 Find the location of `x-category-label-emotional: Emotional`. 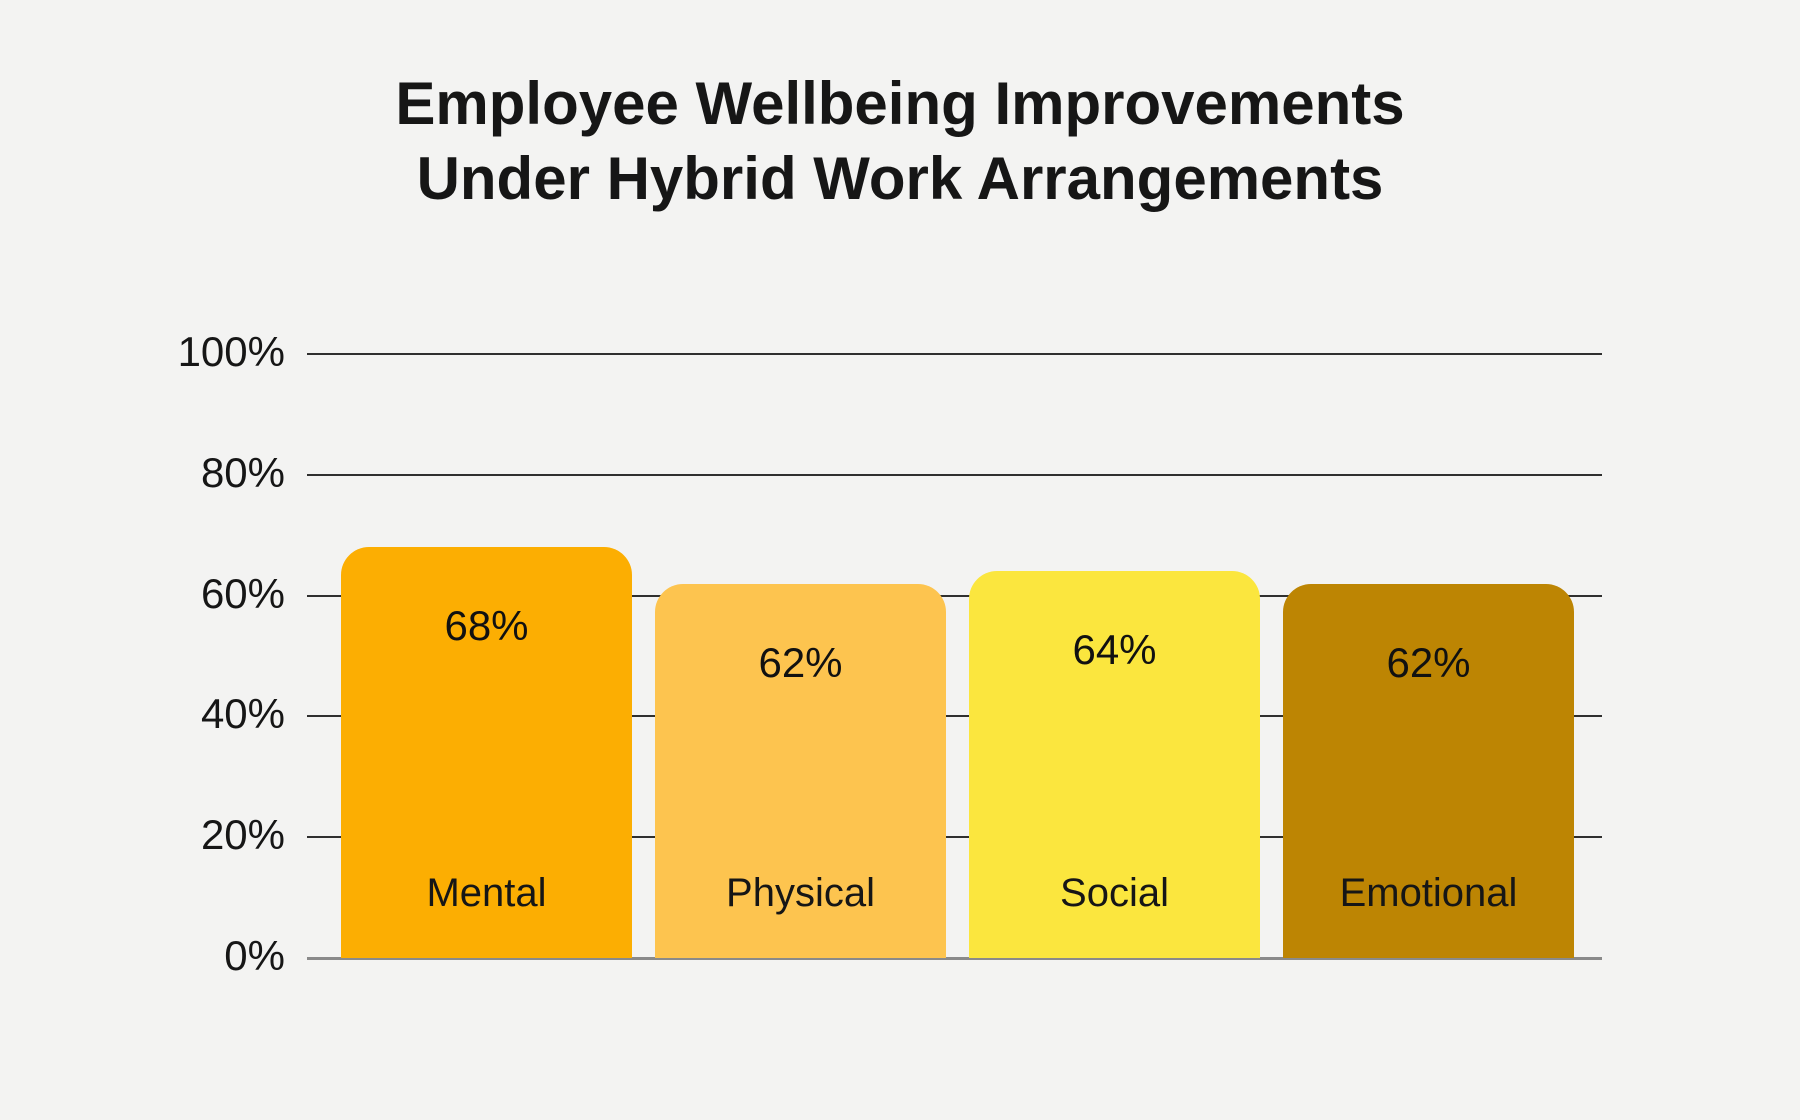

x-category-label-emotional: Emotional is located at coordinates (1428, 893).